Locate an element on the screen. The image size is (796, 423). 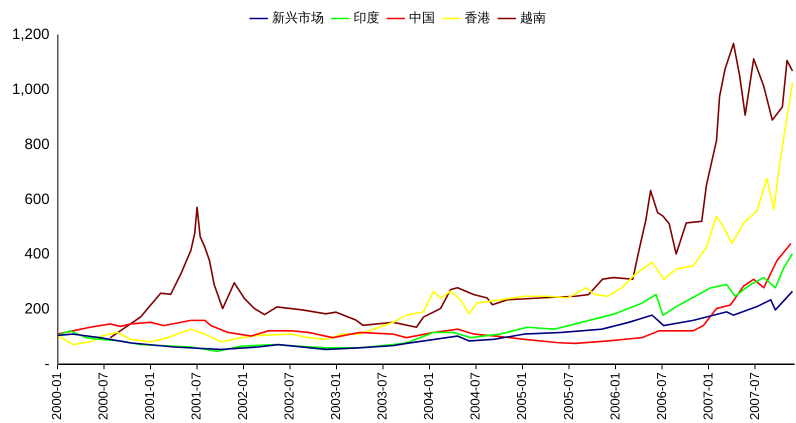
x-tick-label: 2005-07 is located at coordinates (568, 396).